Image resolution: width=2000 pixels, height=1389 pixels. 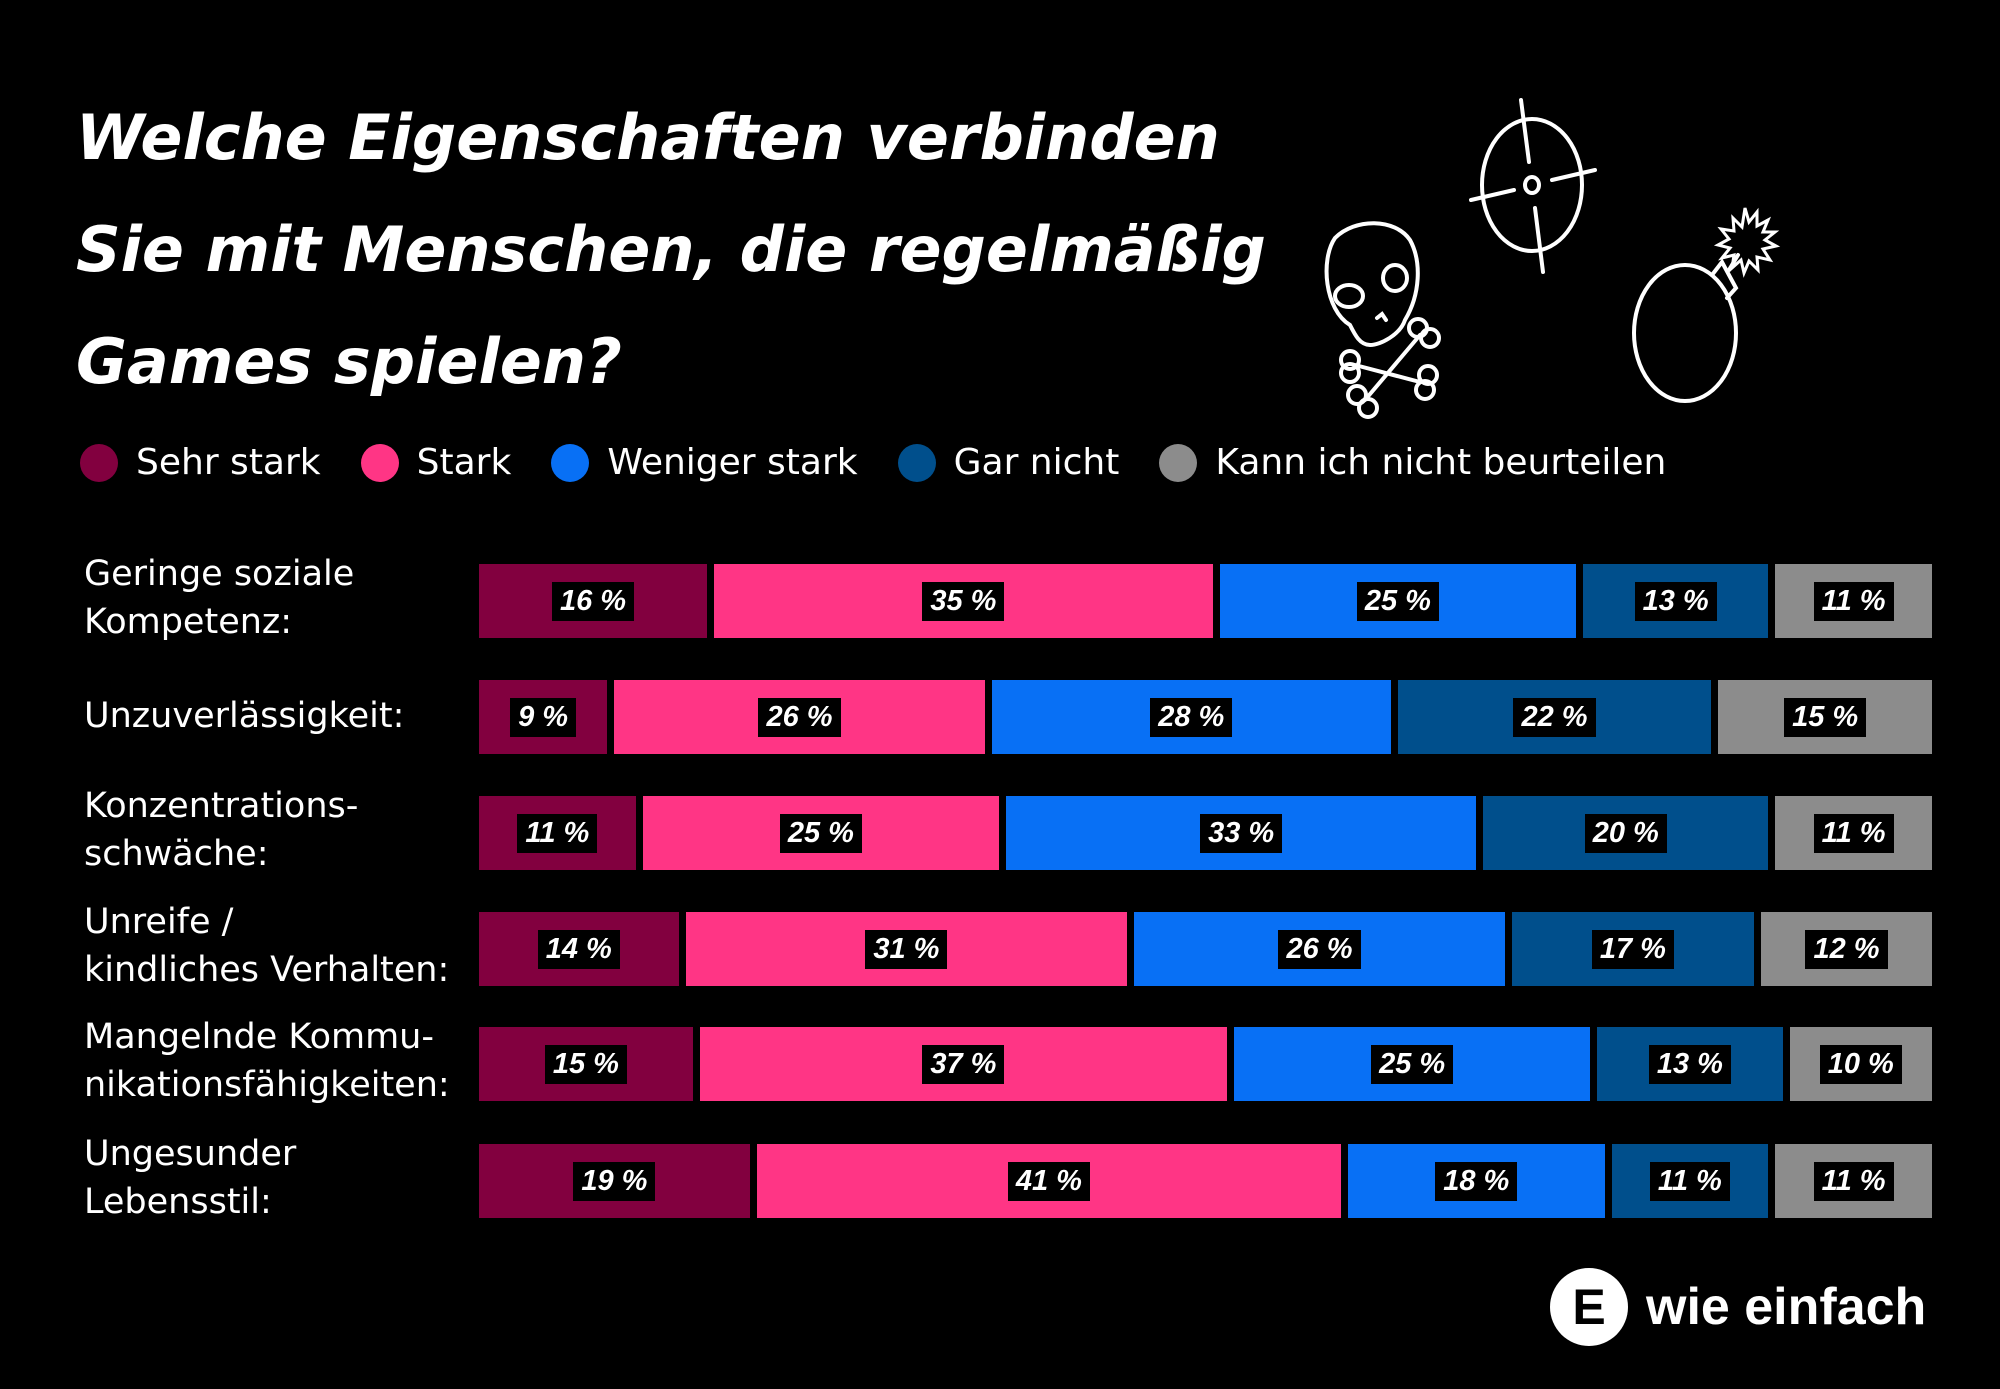 I want to click on bar-segment: 18 %, so click(x=1476, y=1181).